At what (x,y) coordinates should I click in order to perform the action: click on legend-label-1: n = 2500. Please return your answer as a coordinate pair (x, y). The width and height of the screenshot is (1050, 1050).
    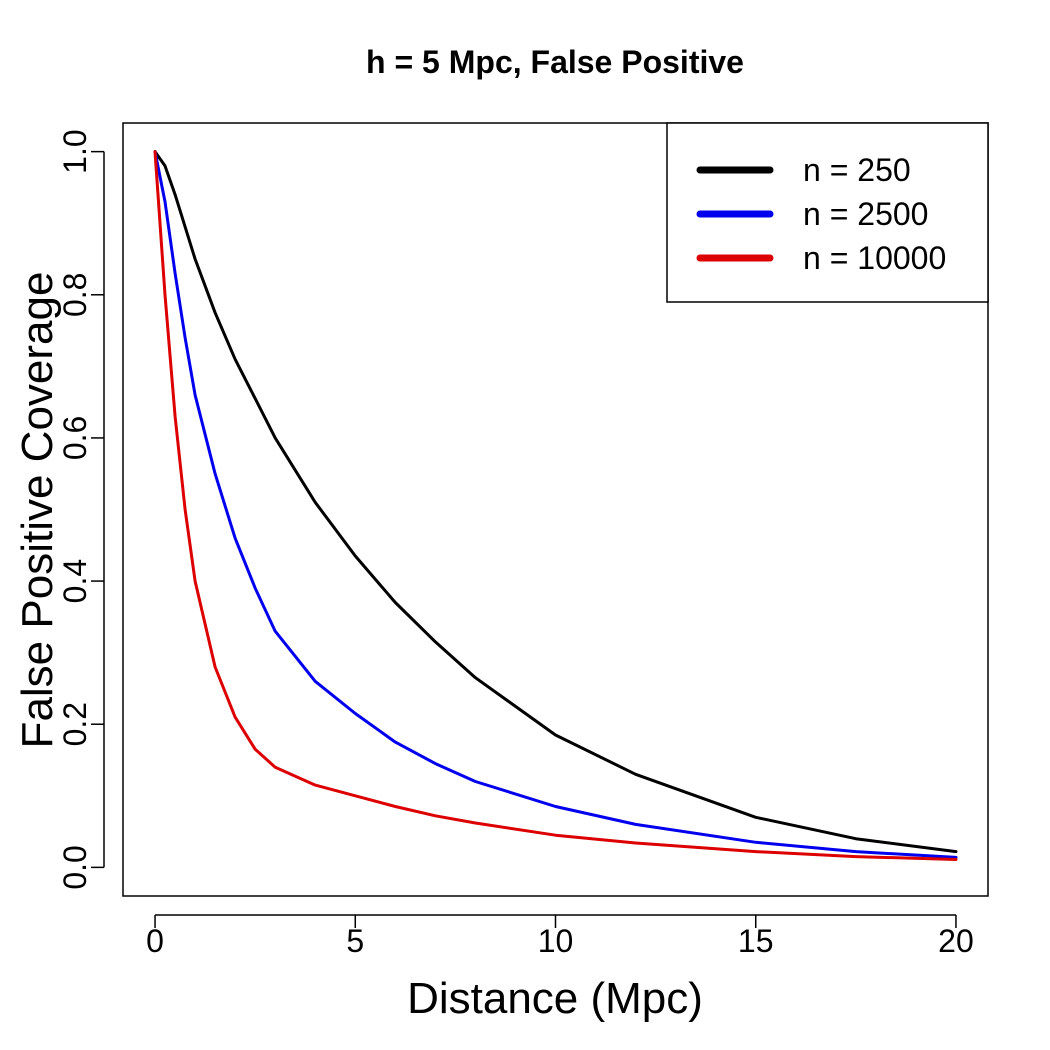
    Looking at the image, I should click on (865, 214).